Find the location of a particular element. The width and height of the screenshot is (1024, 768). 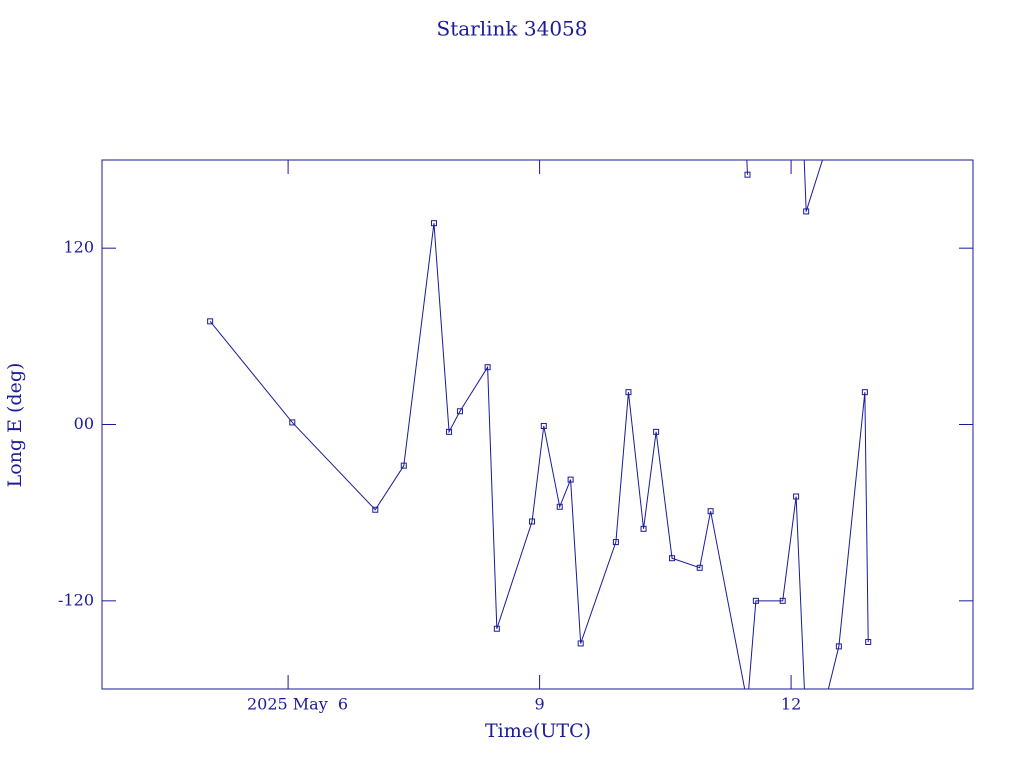

y-axis-label: Long E (deg) is located at coordinates (15, 425).